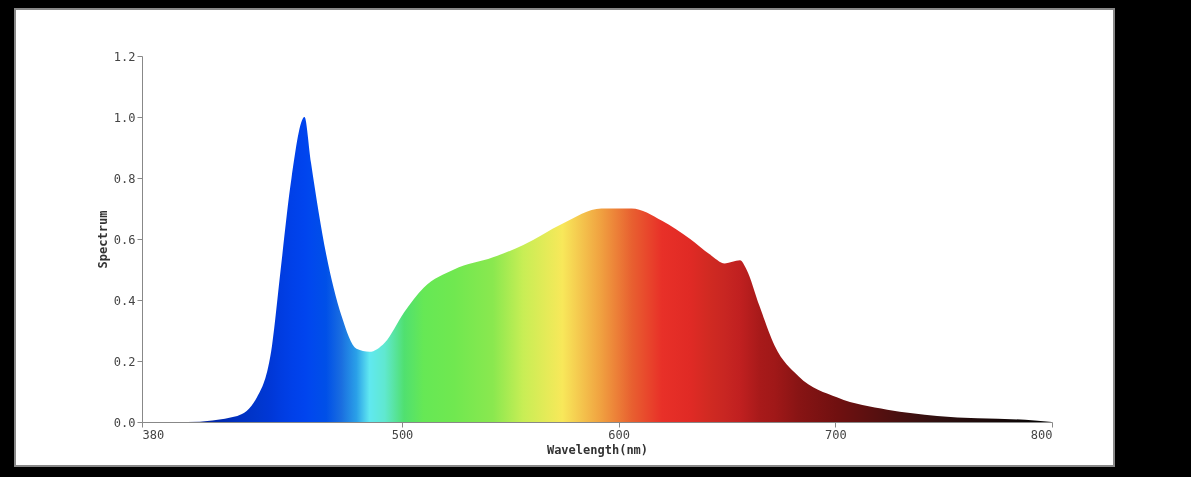 Image resolution: width=1191 pixels, height=477 pixels. What do you see at coordinates (124, 56) in the screenshot?
I see `y-tick-label: 1.2` at bounding box center [124, 56].